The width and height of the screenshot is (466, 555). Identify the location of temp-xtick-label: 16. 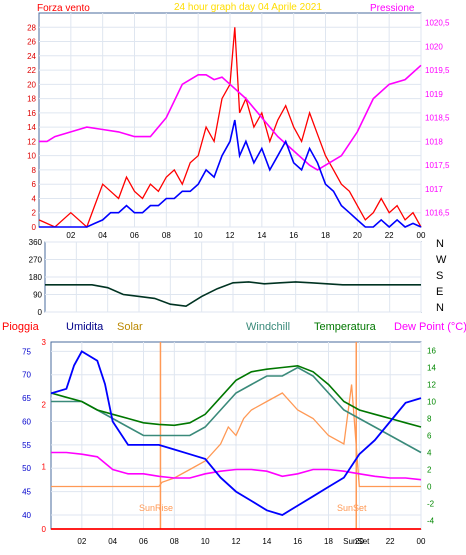
(297, 541).